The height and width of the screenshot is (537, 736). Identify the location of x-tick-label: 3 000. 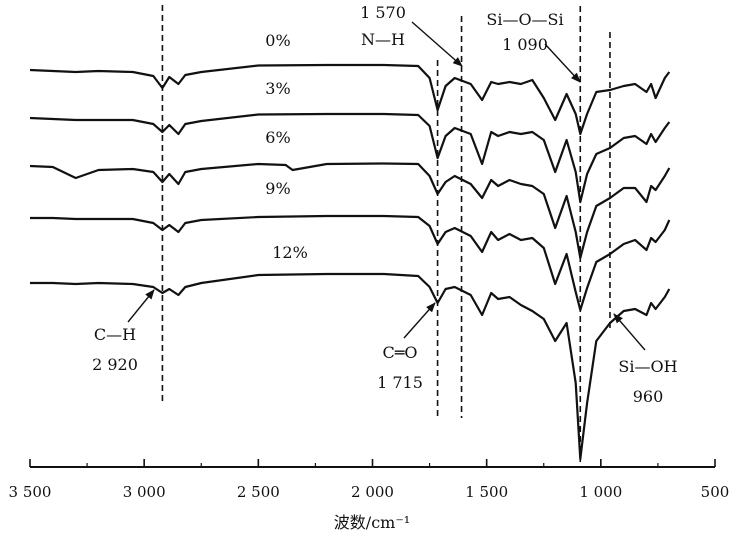
(144, 492).